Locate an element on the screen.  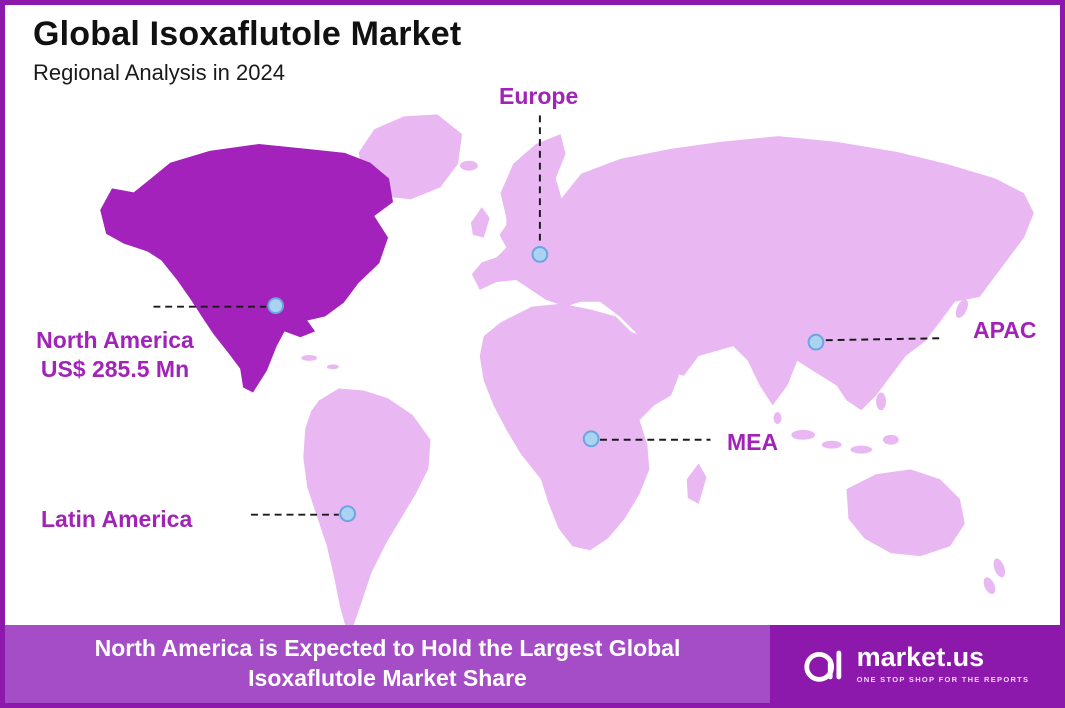
footer-text-line2: Isoxaflutole Market Share is located at coordinates (387, 678).